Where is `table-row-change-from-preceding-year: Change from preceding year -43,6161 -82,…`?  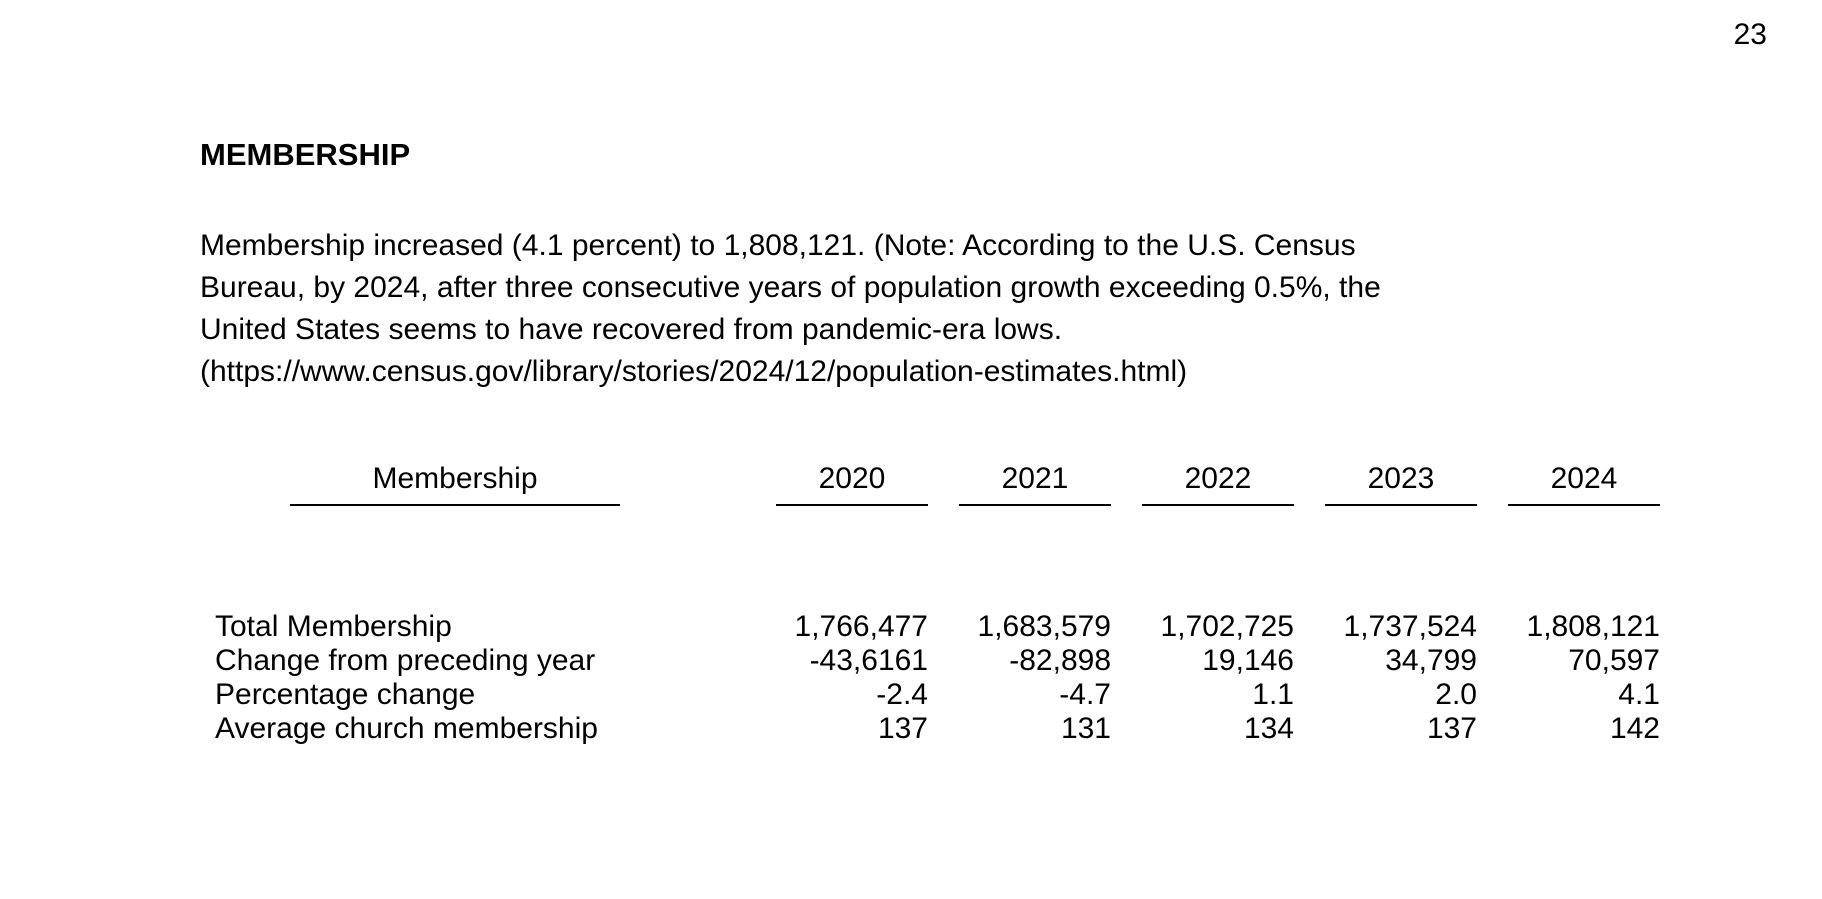
table-row-change-from-preceding-year: Change from preceding year -43,6161 -82,… is located at coordinates (937, 661).